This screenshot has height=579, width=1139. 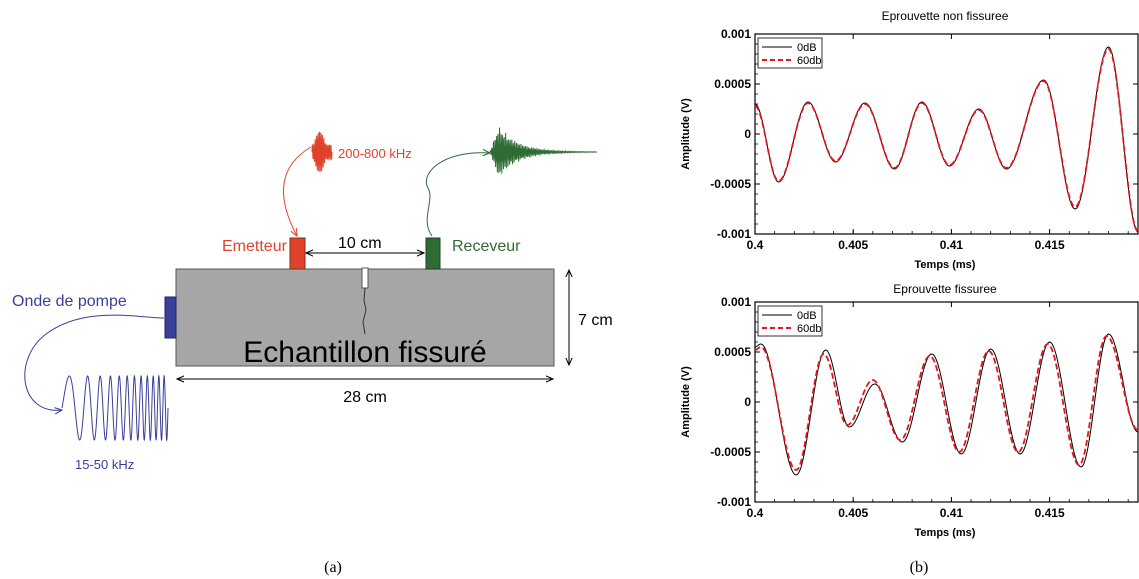 What do you see at coordinates (809, 329) in the screenshot?
I see `legend-bottom-60db: 60db` at bounding box center [809, 329].